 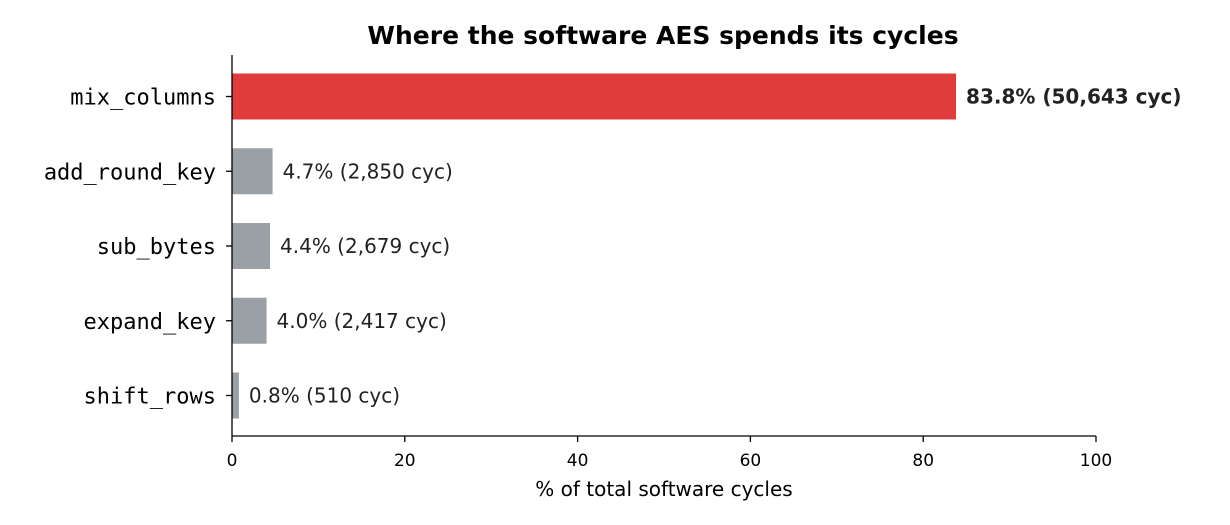 I want to click on data-label: 83.8% (50,643 cyc), so click(x=1074, y=97).